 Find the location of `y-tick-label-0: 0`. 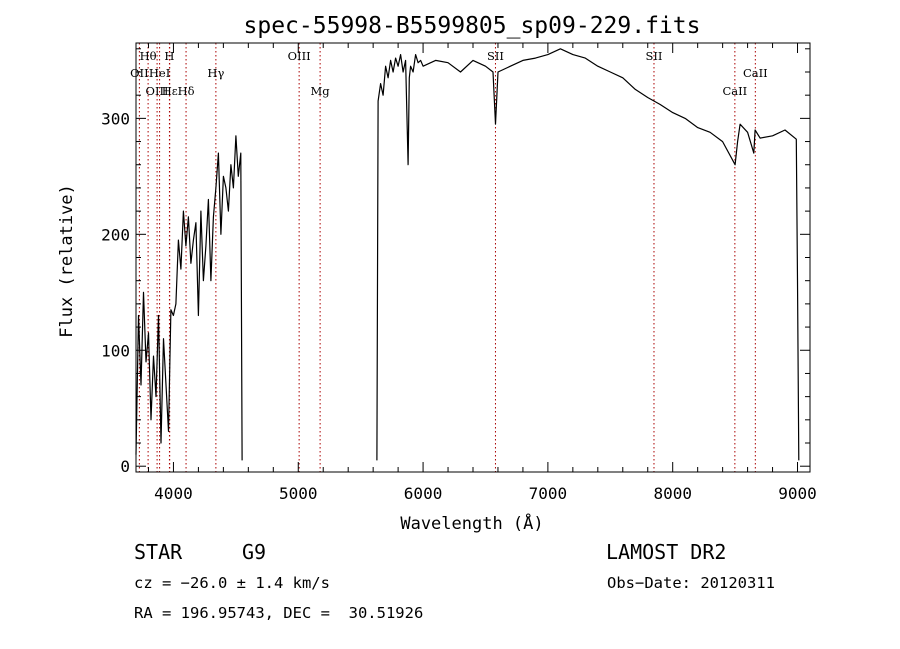

y-tick-label-0: 0 is located at coordinates (125, 466).